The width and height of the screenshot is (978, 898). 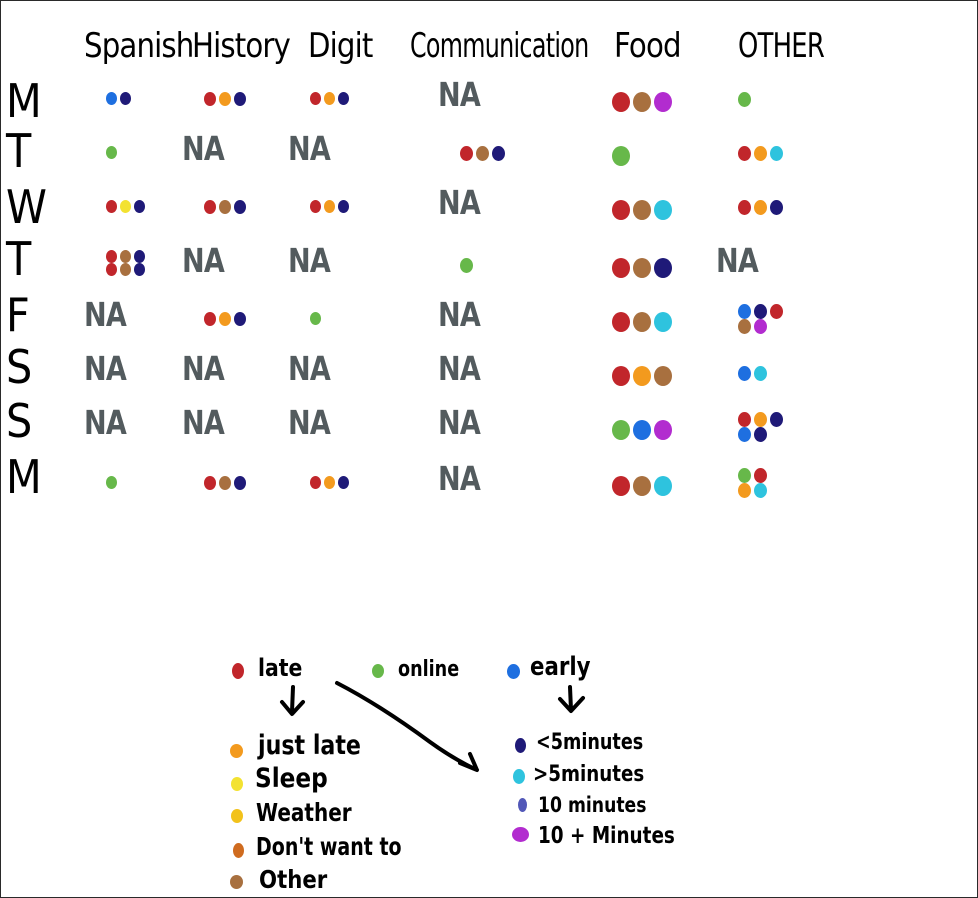 What do you see at coordinates (309, 745) in the screenshot?
I see `legend-just-late-label: just late` at bounding box center [309, 745].